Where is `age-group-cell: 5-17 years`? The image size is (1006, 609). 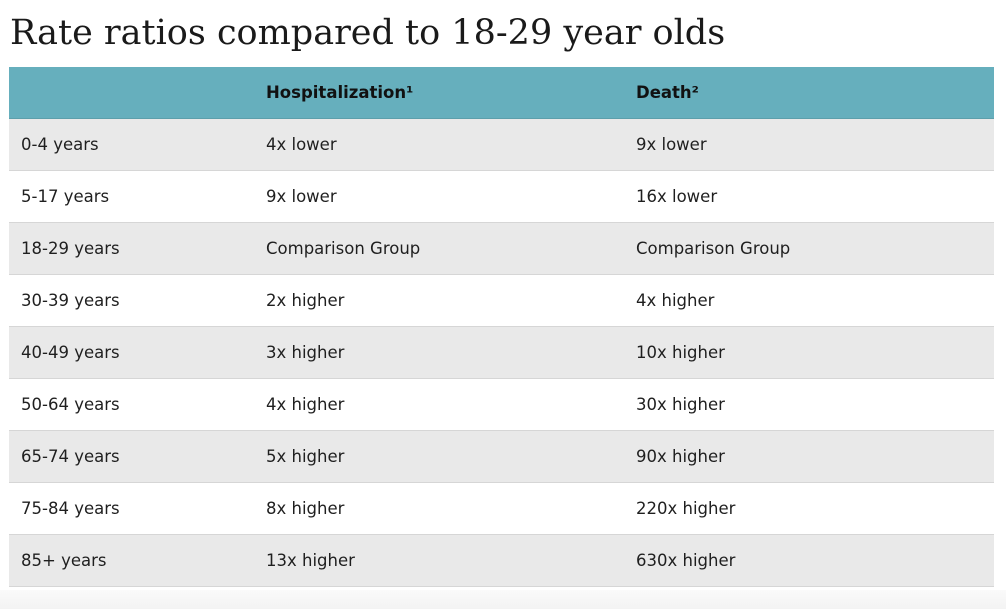
age-group-cell: 5-17 years is located at coordinates (65, 196).